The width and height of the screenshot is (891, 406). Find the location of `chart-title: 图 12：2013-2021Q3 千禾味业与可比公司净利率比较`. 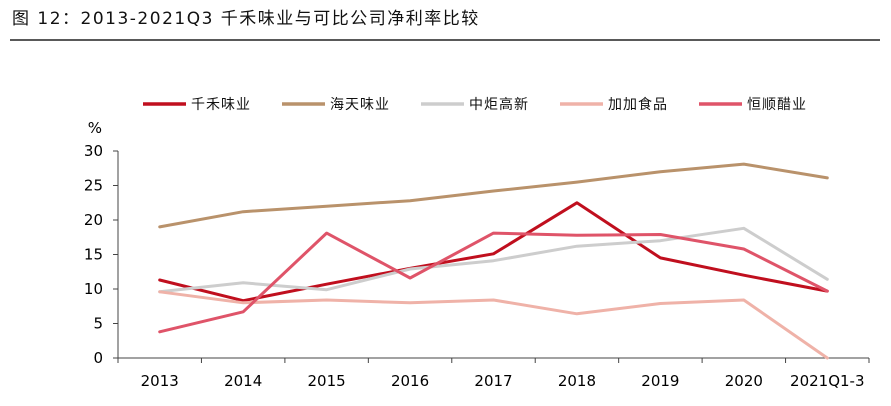

chart-title: 图 12：2013-2021Q3 千禾味业与可比公司净利率比较 is located at coordinates (246, 19).